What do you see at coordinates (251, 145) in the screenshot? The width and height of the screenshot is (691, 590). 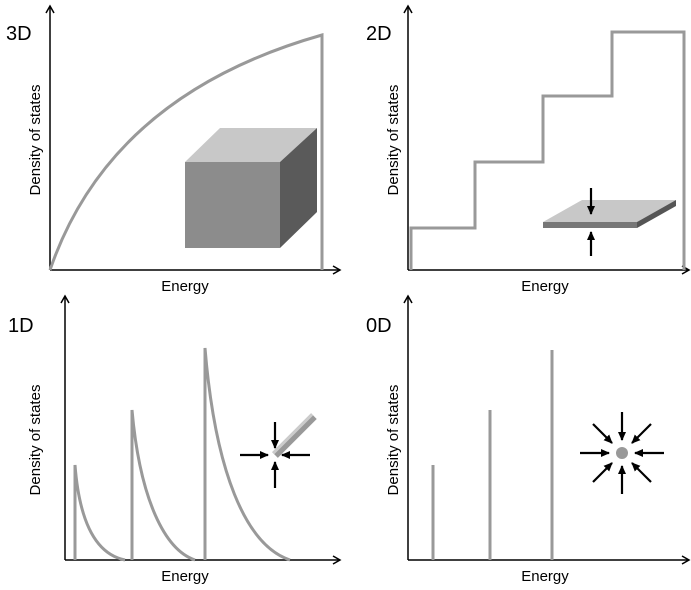 I see `cube-top` at bounding box center [251, 145].